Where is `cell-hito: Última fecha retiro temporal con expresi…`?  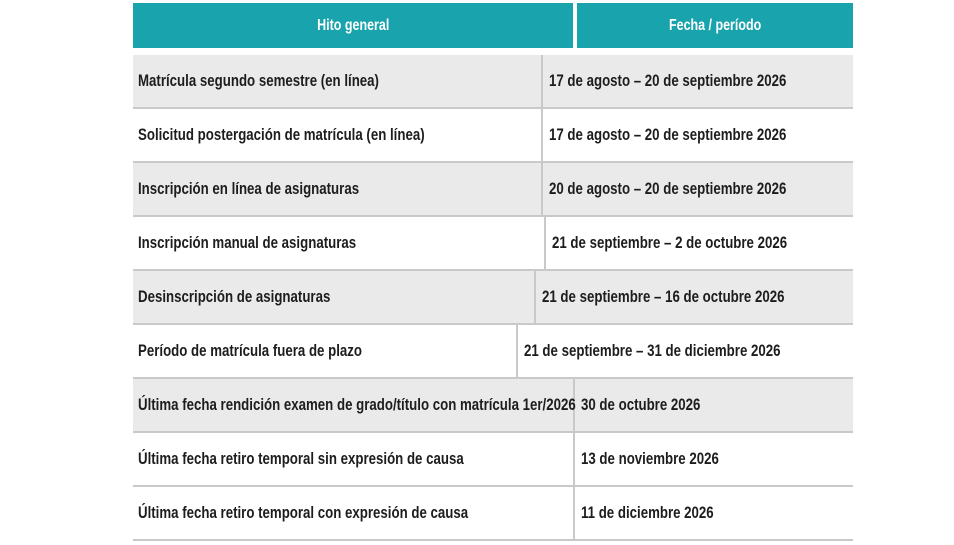
cell-hito: Última fecha retiro temporal con expresi… is located at coordinates (353, 513).